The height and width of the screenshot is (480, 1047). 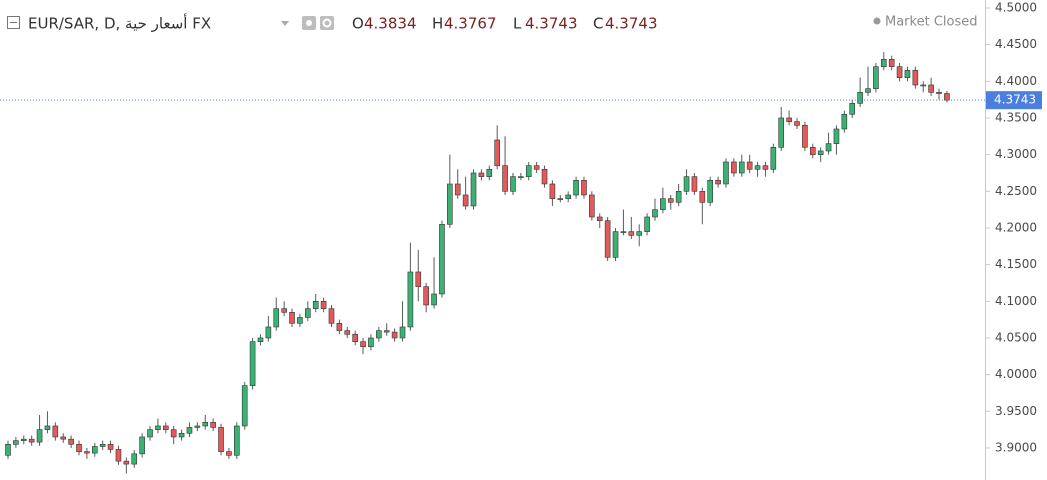 I want to click on ohlc-readout: O 4.3834 H 4.3767 L 4.3743 C 4.3743, so click(x=505, y=24).